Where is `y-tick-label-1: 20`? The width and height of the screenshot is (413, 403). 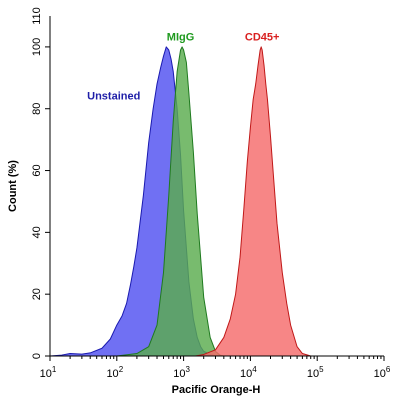 y-tick-label-1: 20 is located at coordinates (37, 294).